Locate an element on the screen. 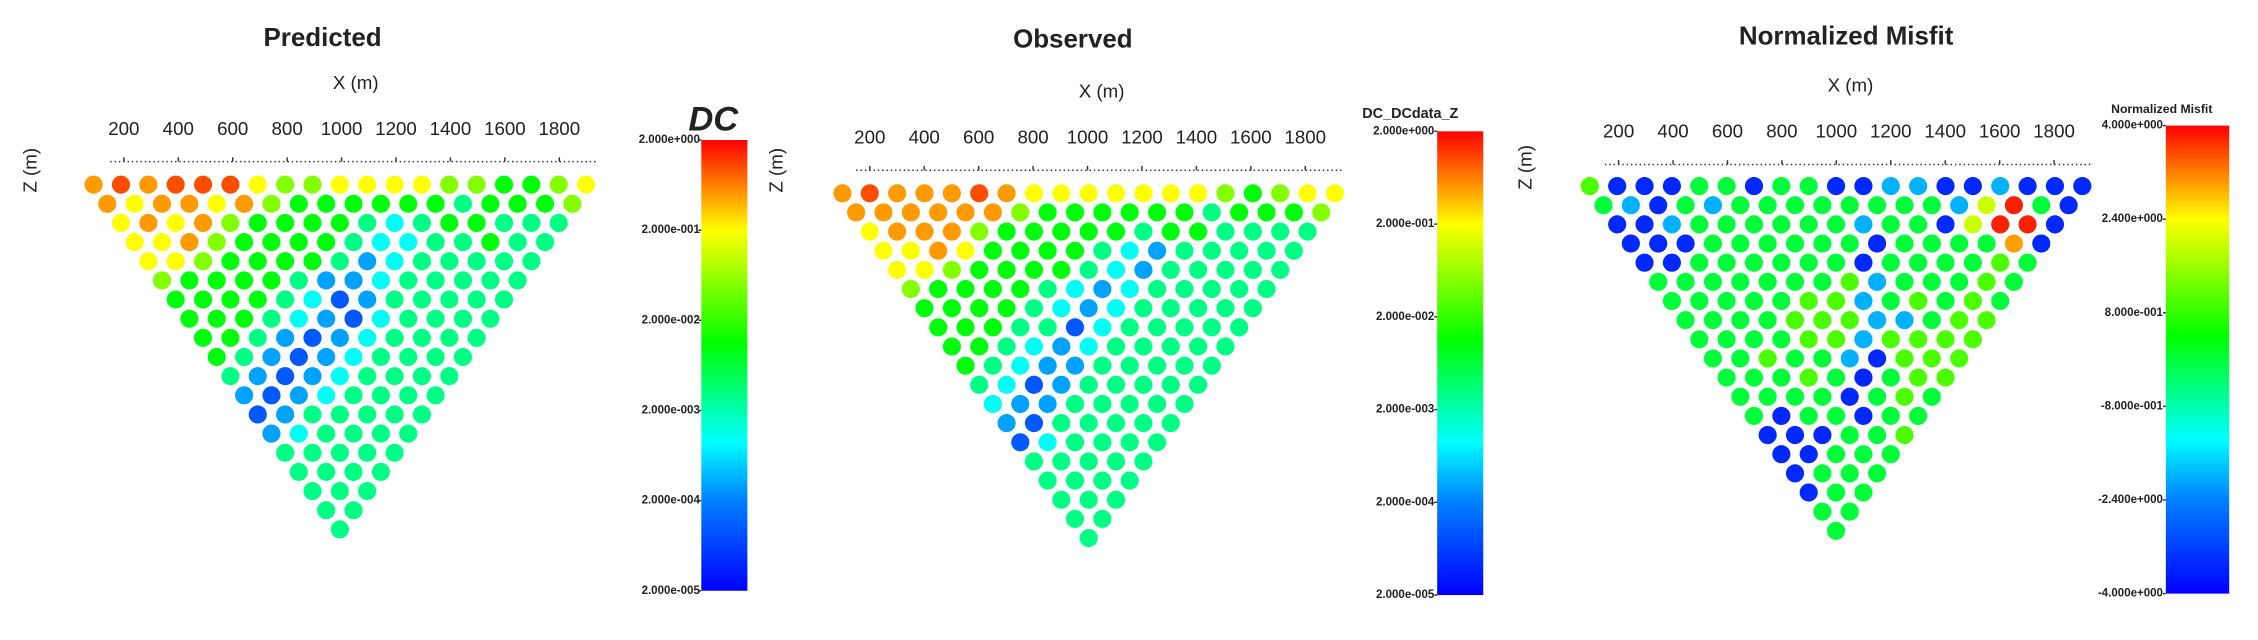 The height and width of the screenshot is (640, 2258). x-tick-label: 1000 is located at coordinates (1088, 136).